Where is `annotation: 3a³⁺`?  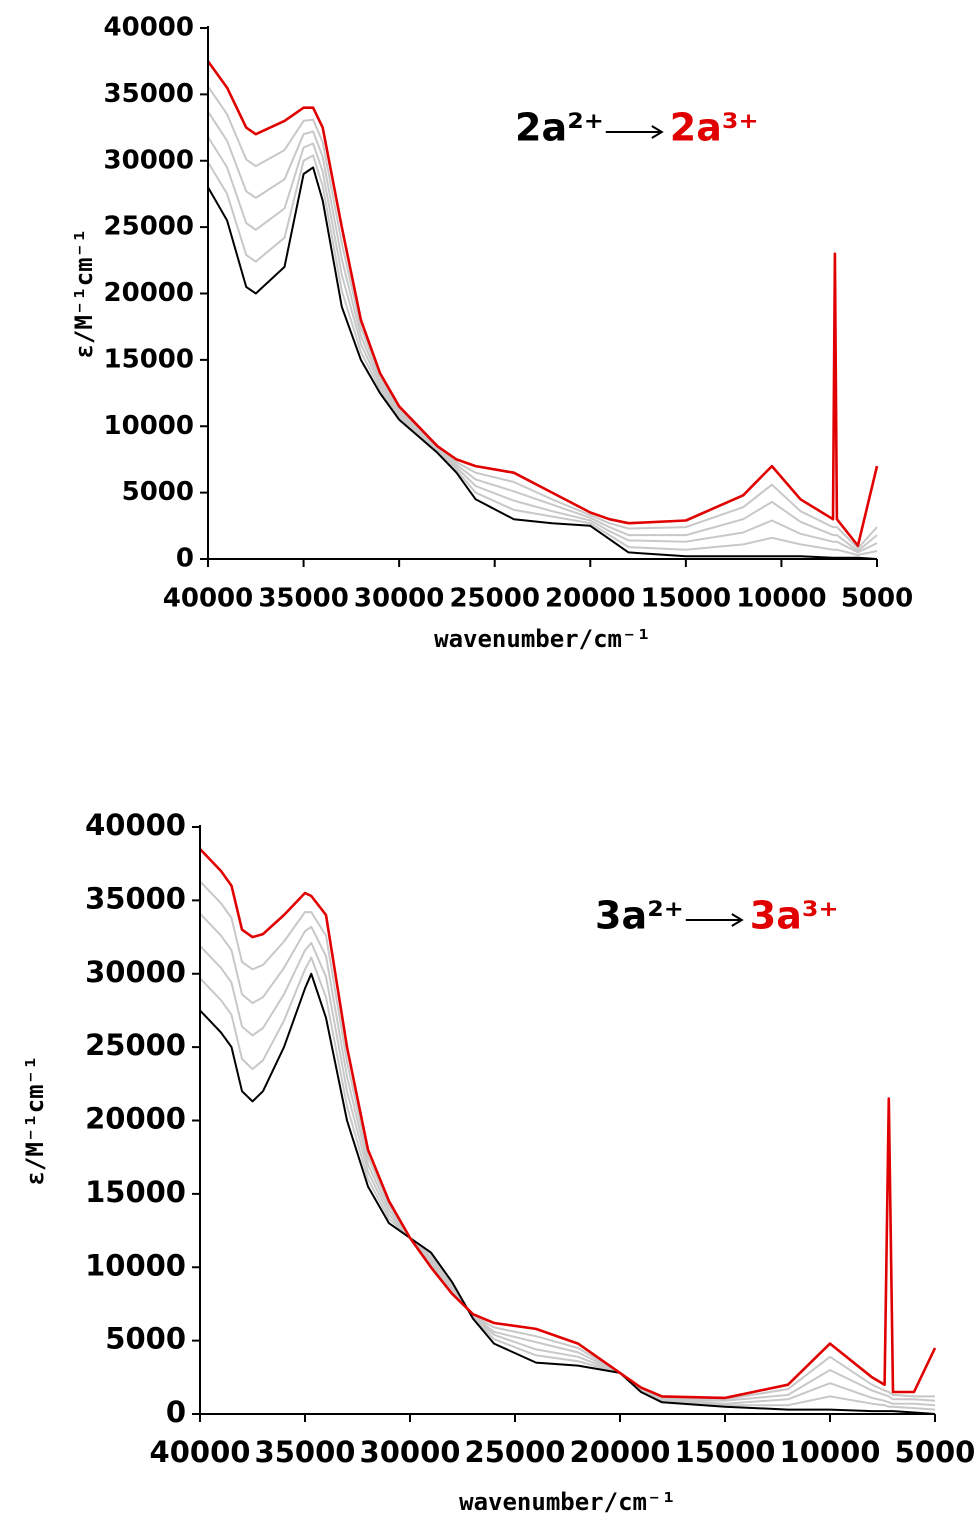
annotation: 3a³⁺ is located at coordinates (794, 916).